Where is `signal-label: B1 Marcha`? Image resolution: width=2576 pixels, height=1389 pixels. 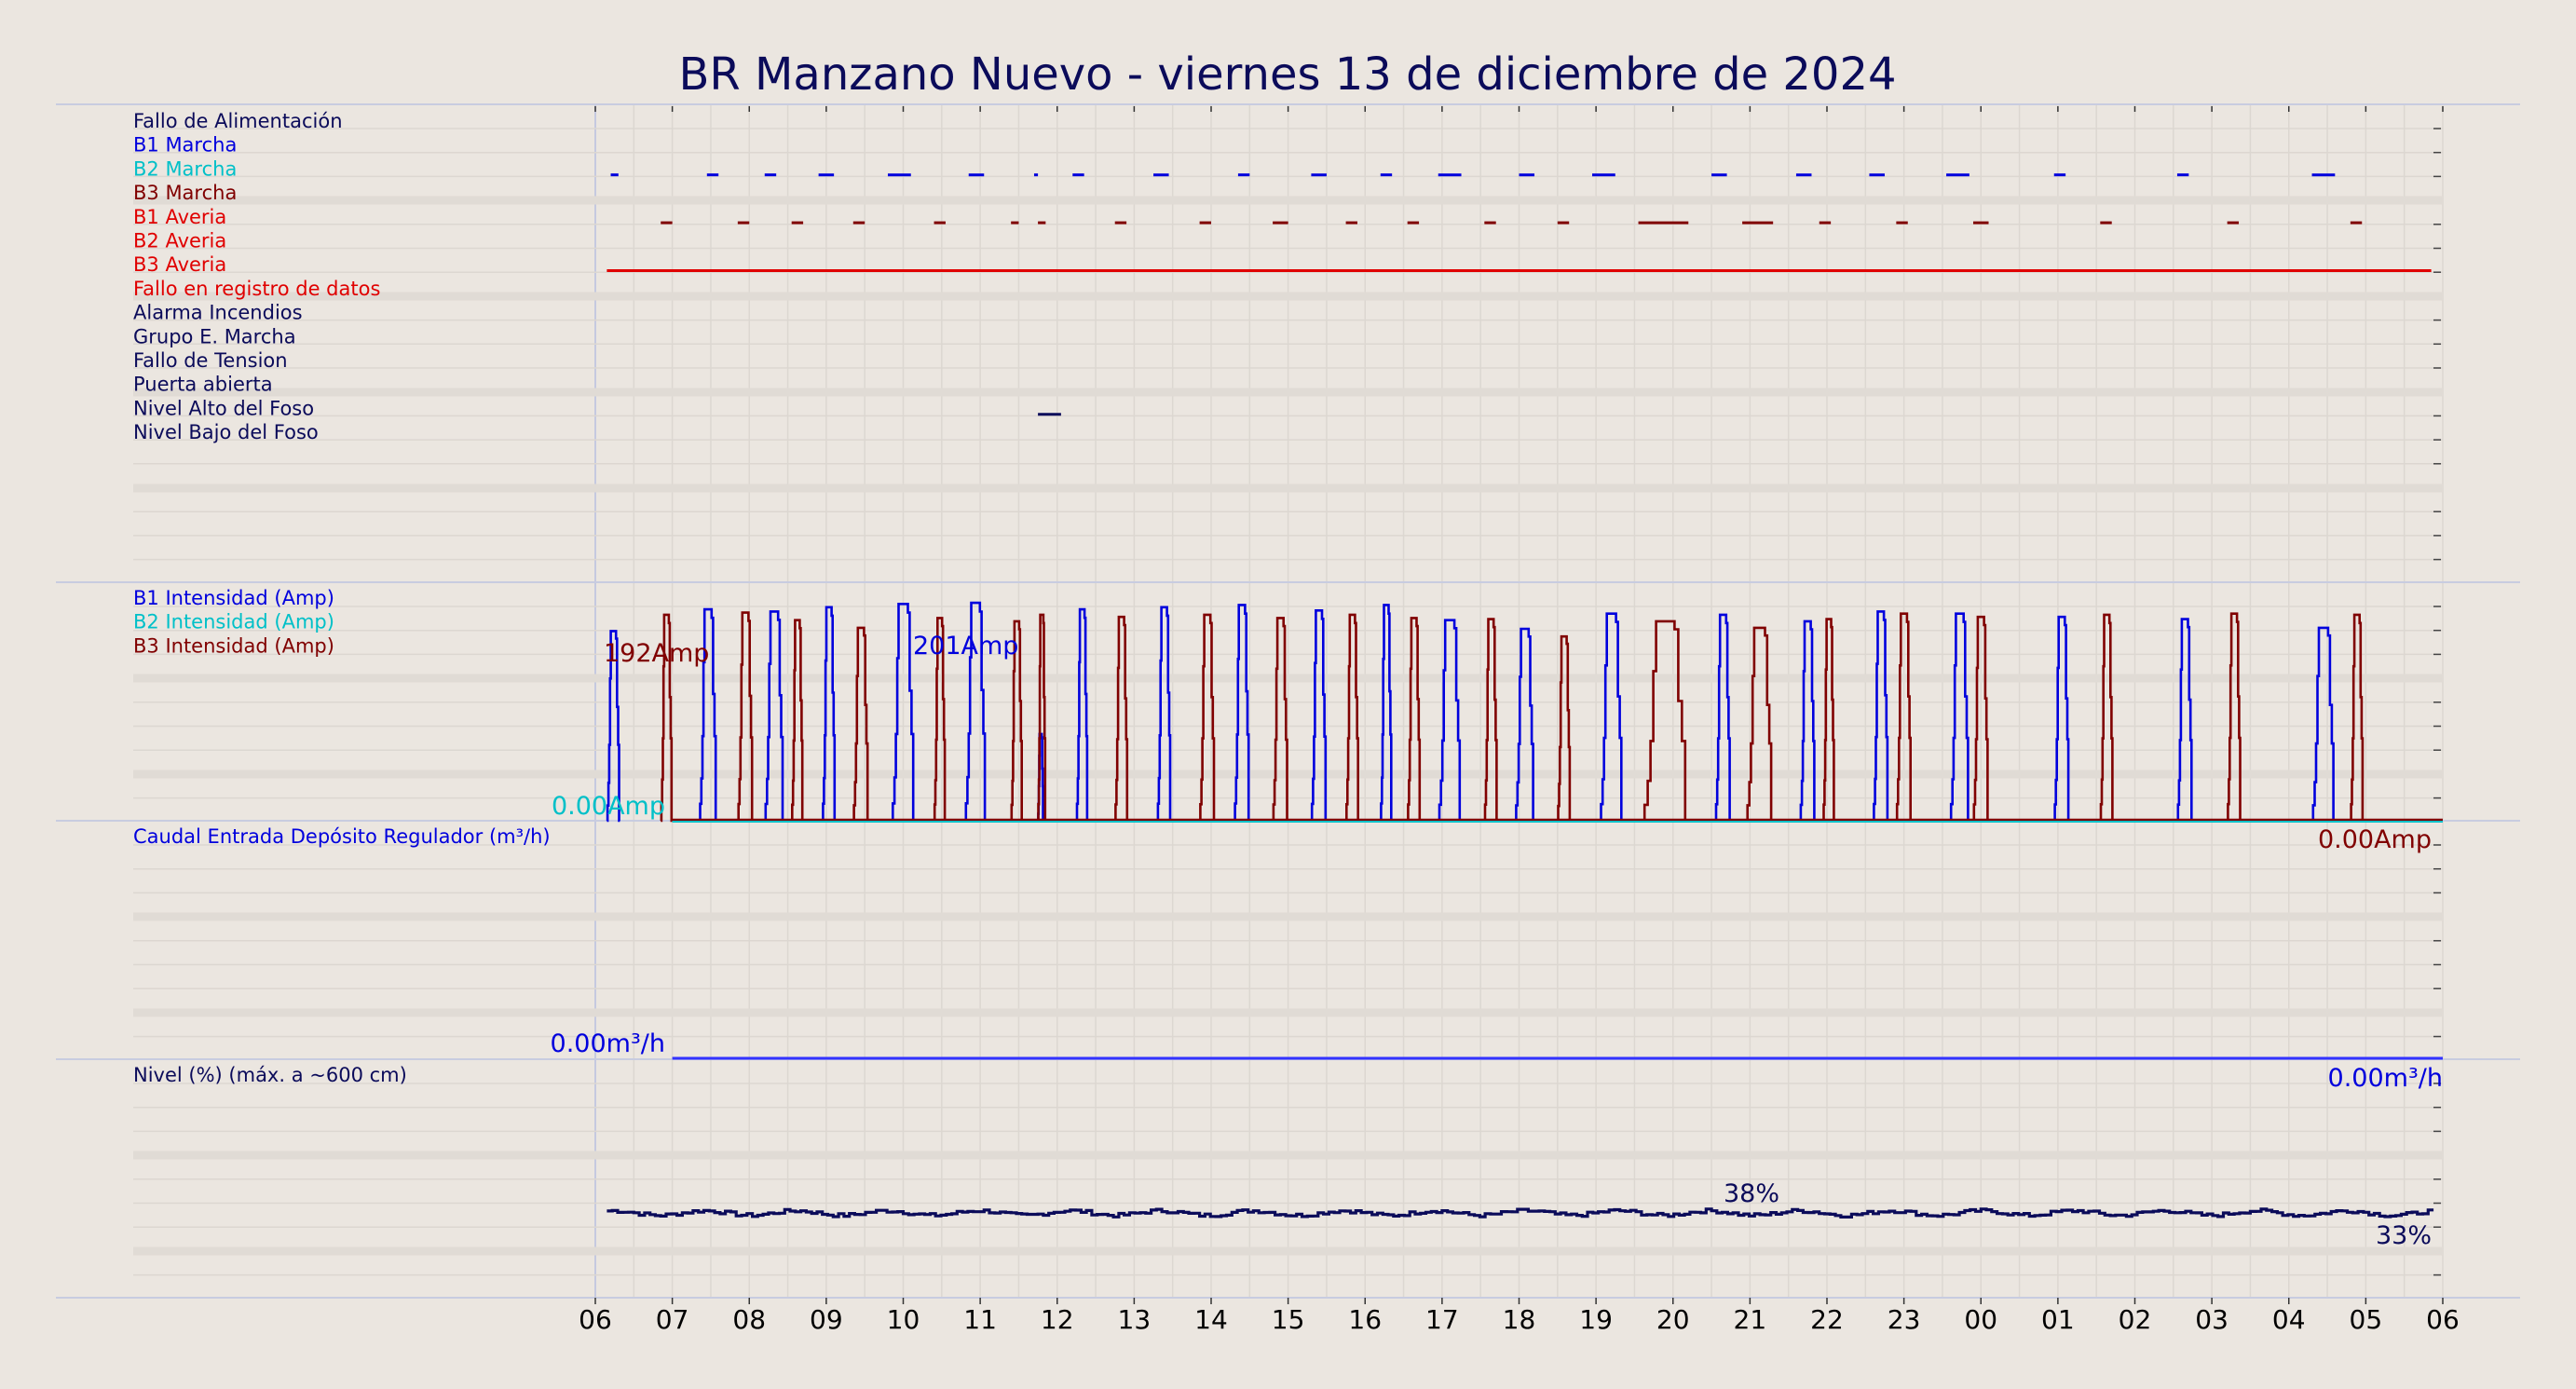 signal-label: B1 Marcha is located at coordinates (185, 145).